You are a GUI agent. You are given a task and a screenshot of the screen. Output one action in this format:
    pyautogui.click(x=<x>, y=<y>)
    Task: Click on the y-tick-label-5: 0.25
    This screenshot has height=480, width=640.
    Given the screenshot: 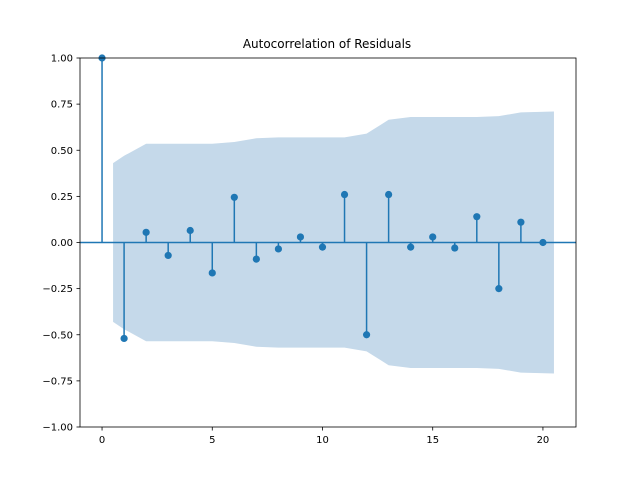 What is the action you would take?
    pyautogui.click(x=62, y=197)
    